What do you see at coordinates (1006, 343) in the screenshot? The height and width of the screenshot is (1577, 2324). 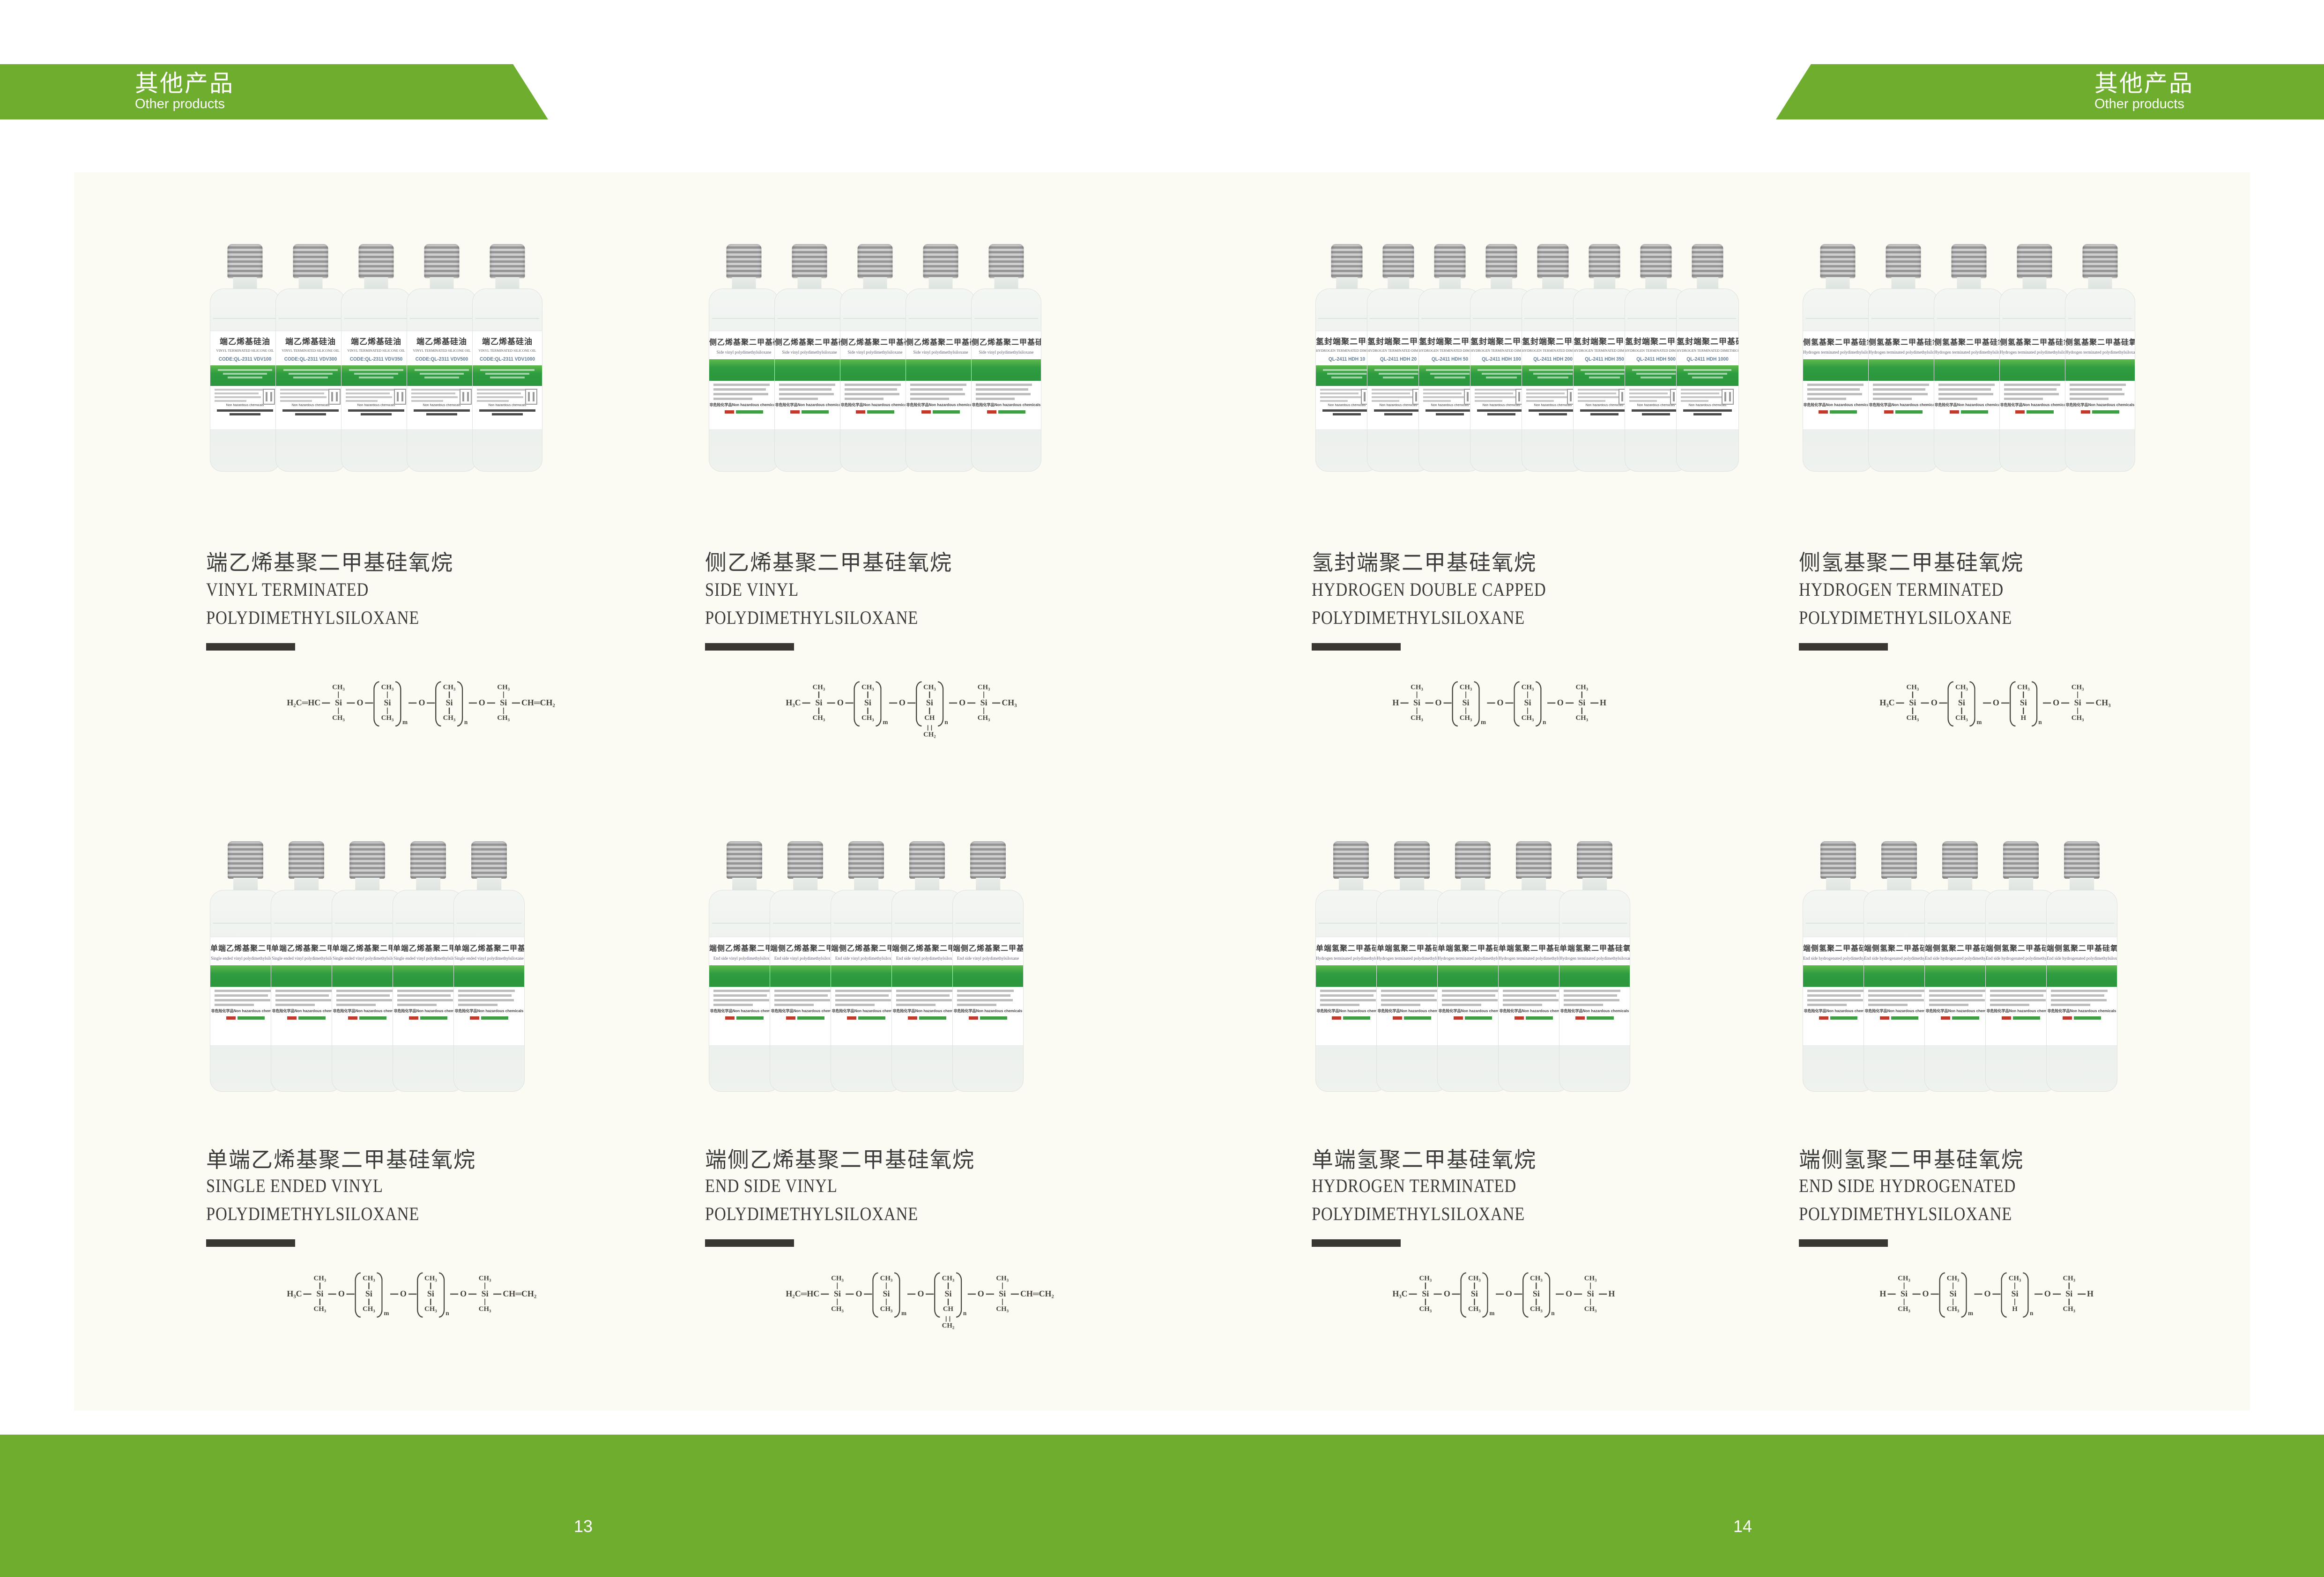 I see `label-title-cn: 侧乙烯基聚二甲基硅氧烷` at bounding box center [1006, 343].